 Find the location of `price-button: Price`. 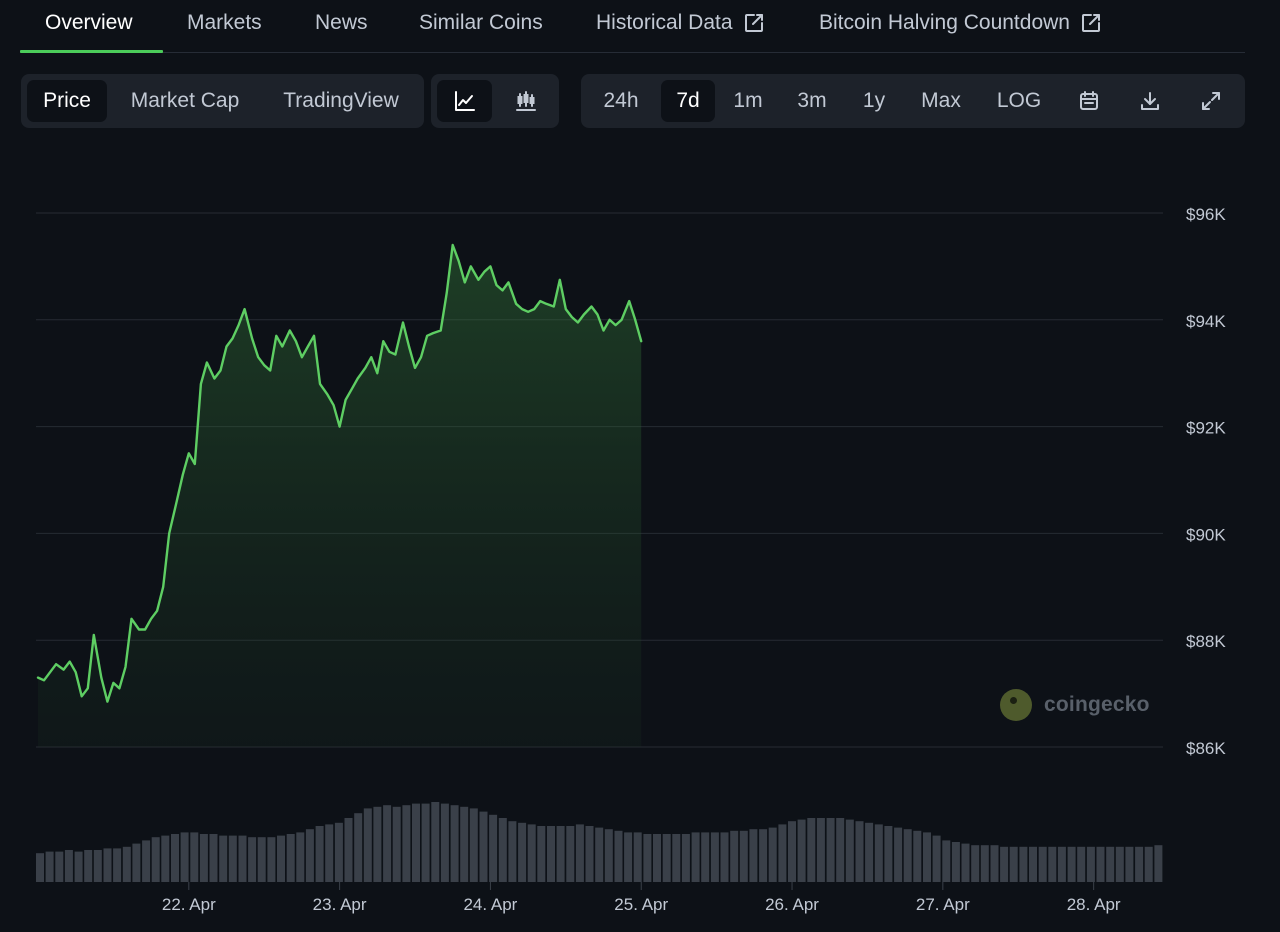

price-button: Price is located at coordinates (67, 101).